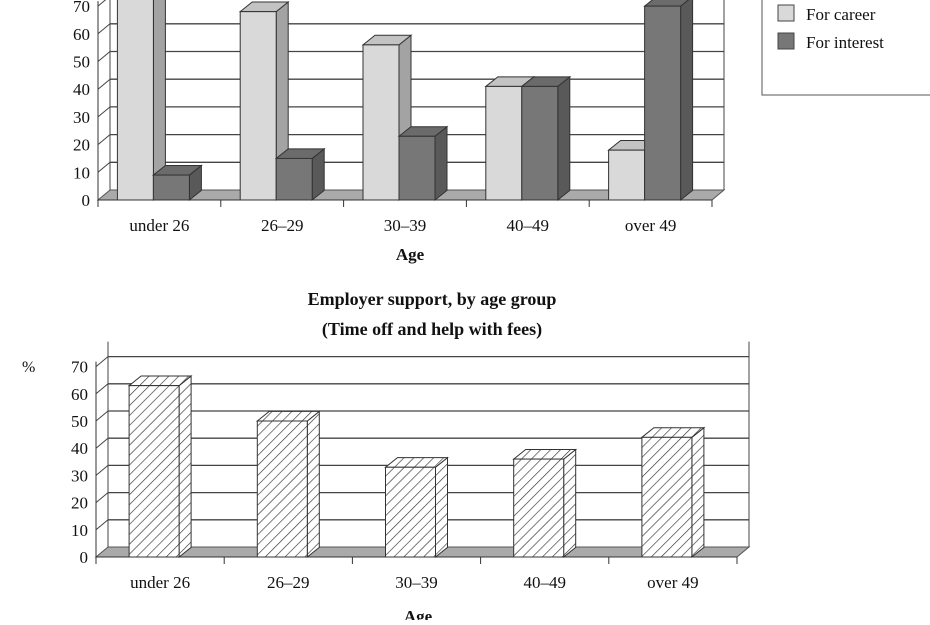  I want to click on bottom-ytick-label: 70, so click(79, 367).